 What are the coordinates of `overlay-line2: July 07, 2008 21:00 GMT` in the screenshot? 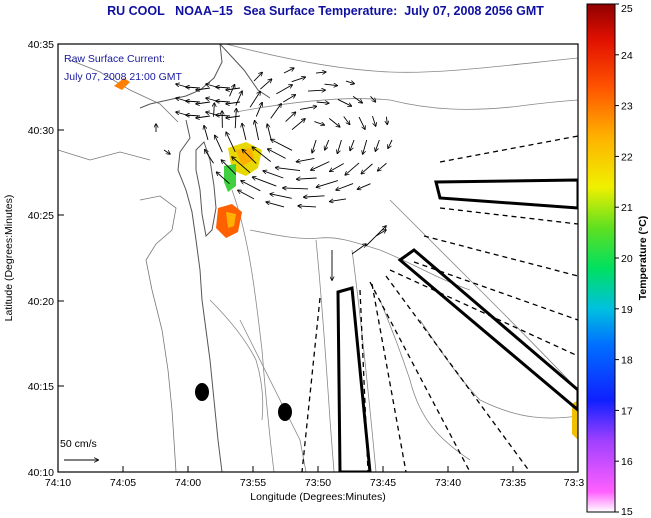 It's located at (123, 77).